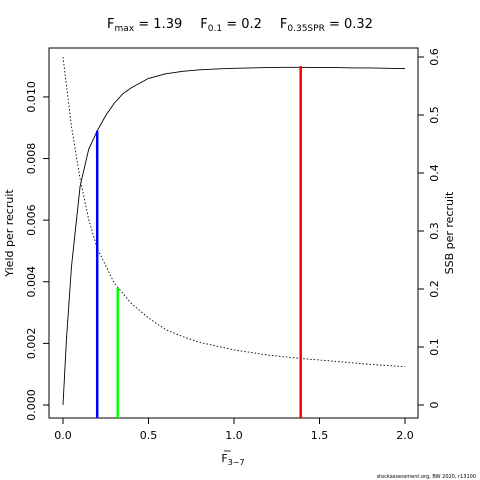 Image resolution: width=480 pixels, height=480 pixels. What do you see at coordinates (434, 57) in the screenshot?
I see `y-right-tick-label: 0.6` at bounding box center [434, 57].